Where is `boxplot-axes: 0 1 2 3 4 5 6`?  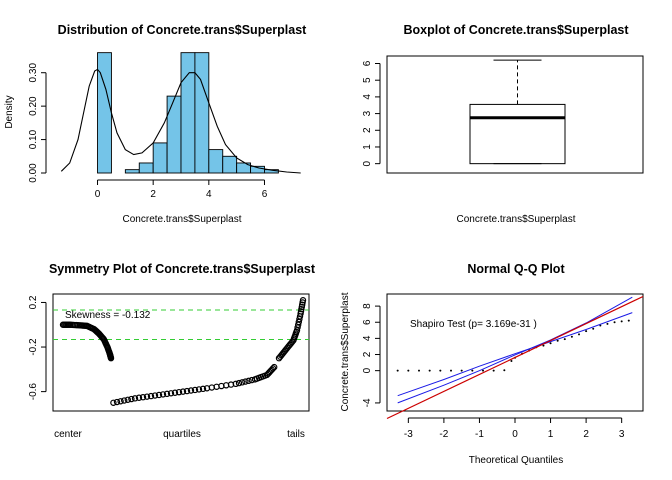 boxplot-axes: 0 1 2 3 4 5 6 is located at coordinates (371, 113).